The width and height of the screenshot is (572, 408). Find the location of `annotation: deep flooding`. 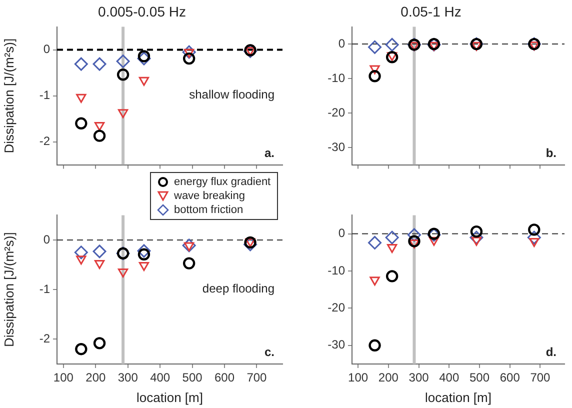

annotation: deep flooding is located at coordinates (238, 289).